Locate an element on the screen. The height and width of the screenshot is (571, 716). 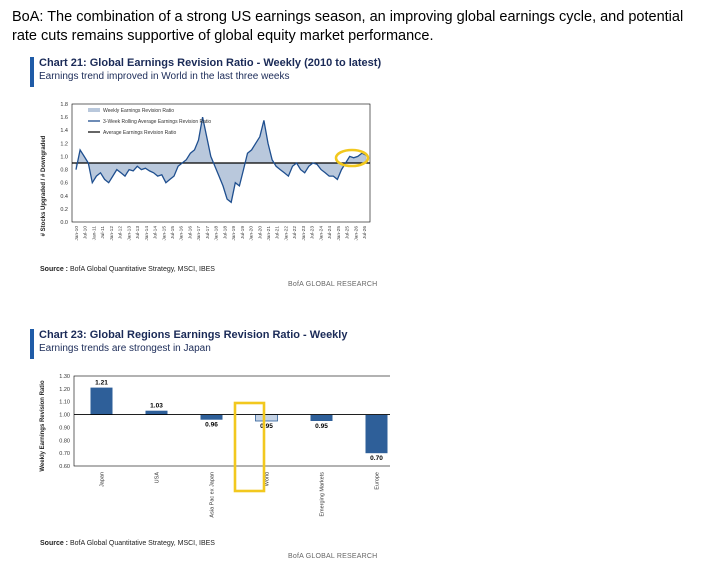
chart23-credit: BofA GLOBAL RESEARCH is located at coordinates (333, 556).